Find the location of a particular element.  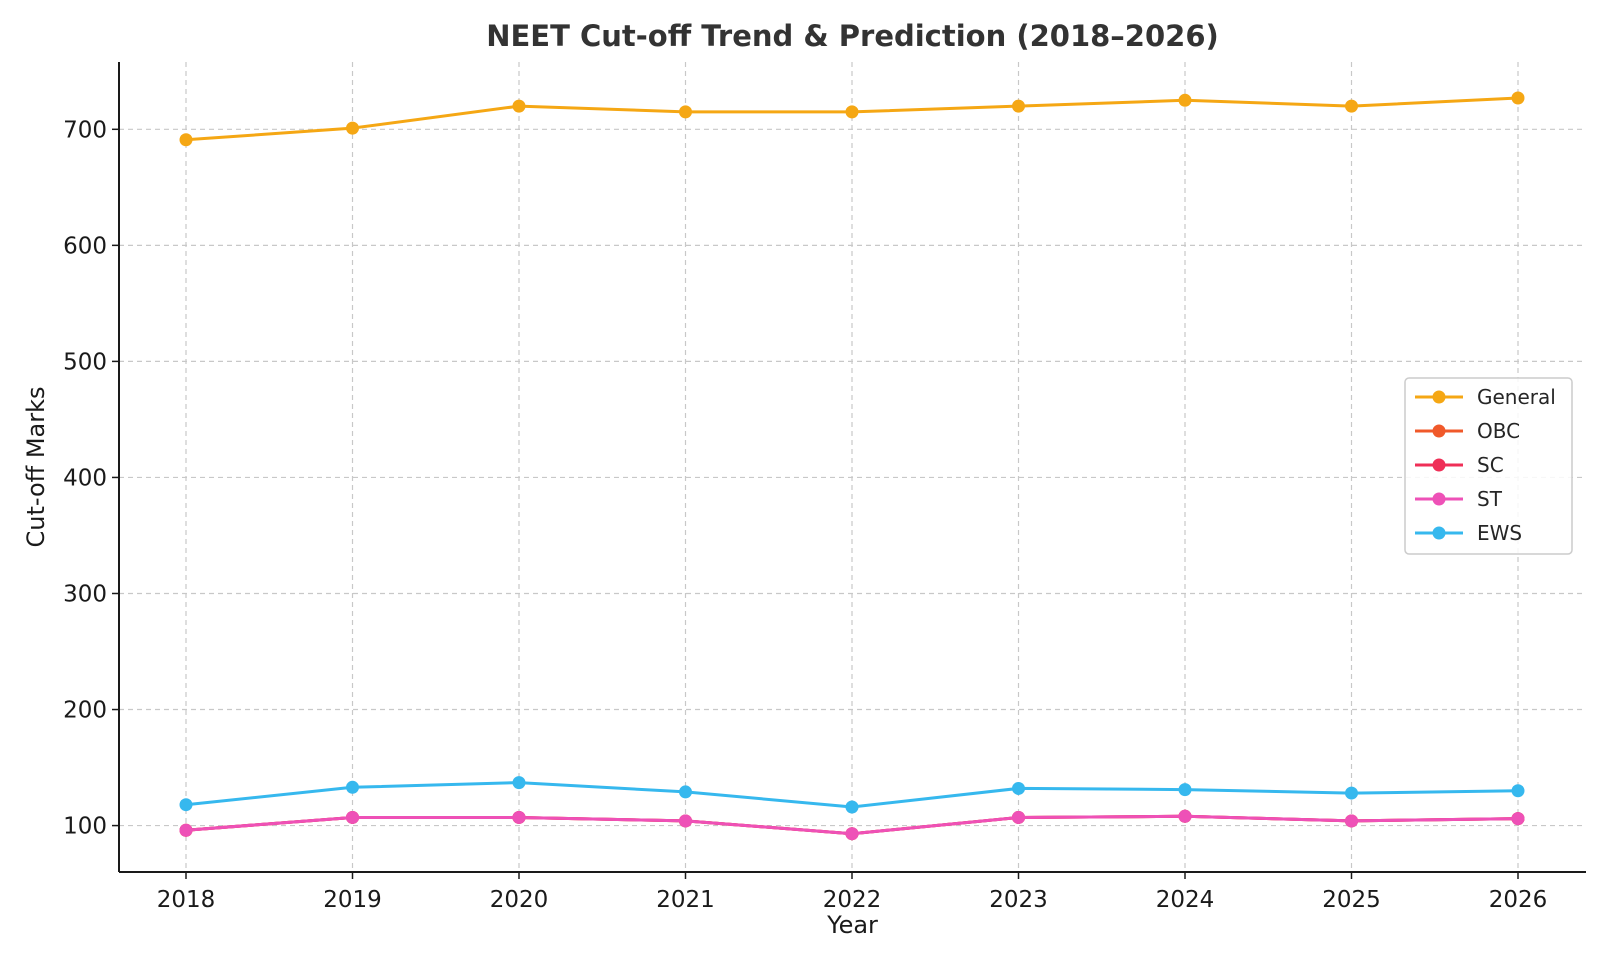

x-tick-label: 2025 is located at coordinates (1351, 900).